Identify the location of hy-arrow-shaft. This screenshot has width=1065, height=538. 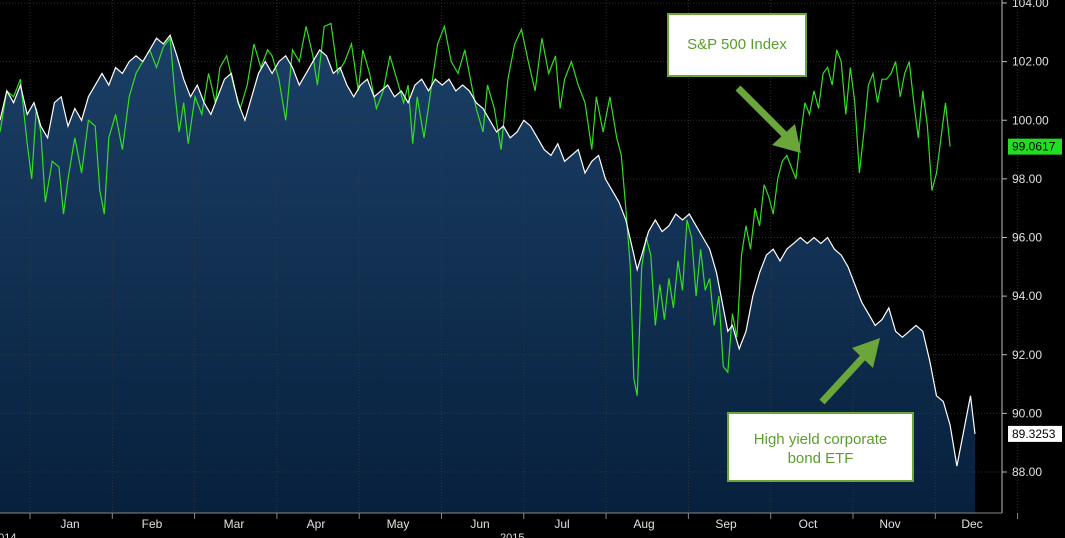
(845, 377).